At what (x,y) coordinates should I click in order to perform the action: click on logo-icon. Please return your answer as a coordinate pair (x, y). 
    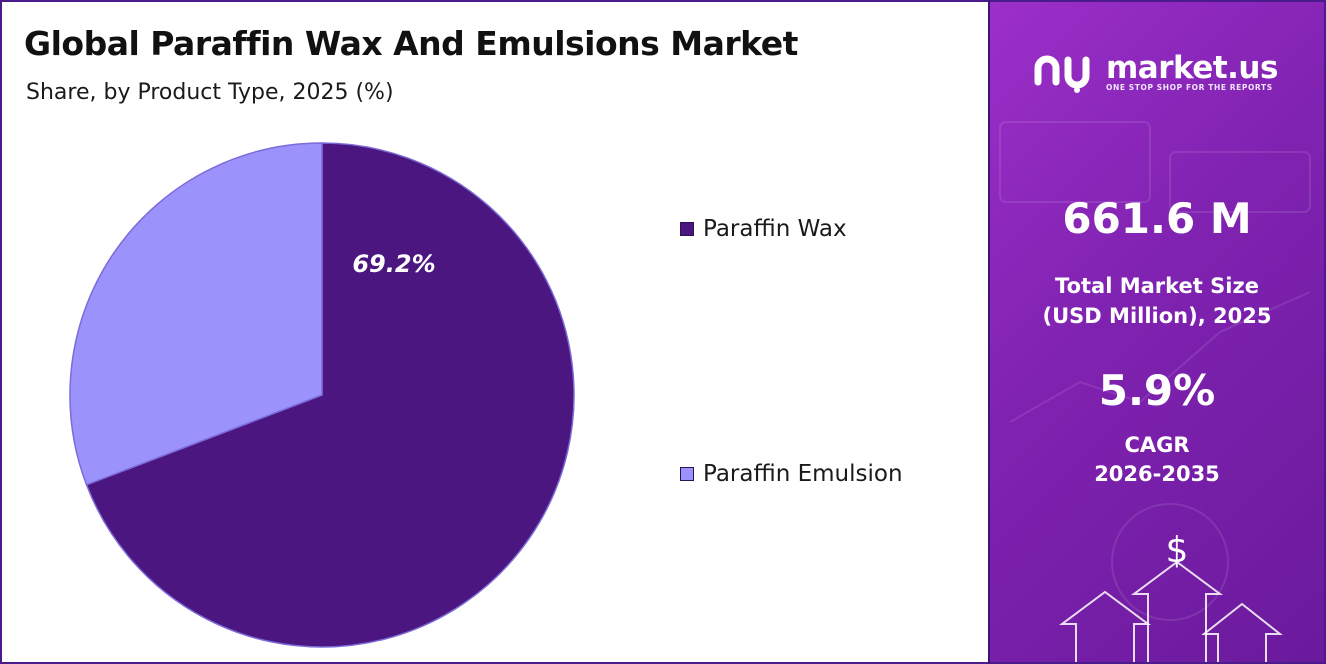
    Looking at the image, I should click on (1062, 74).